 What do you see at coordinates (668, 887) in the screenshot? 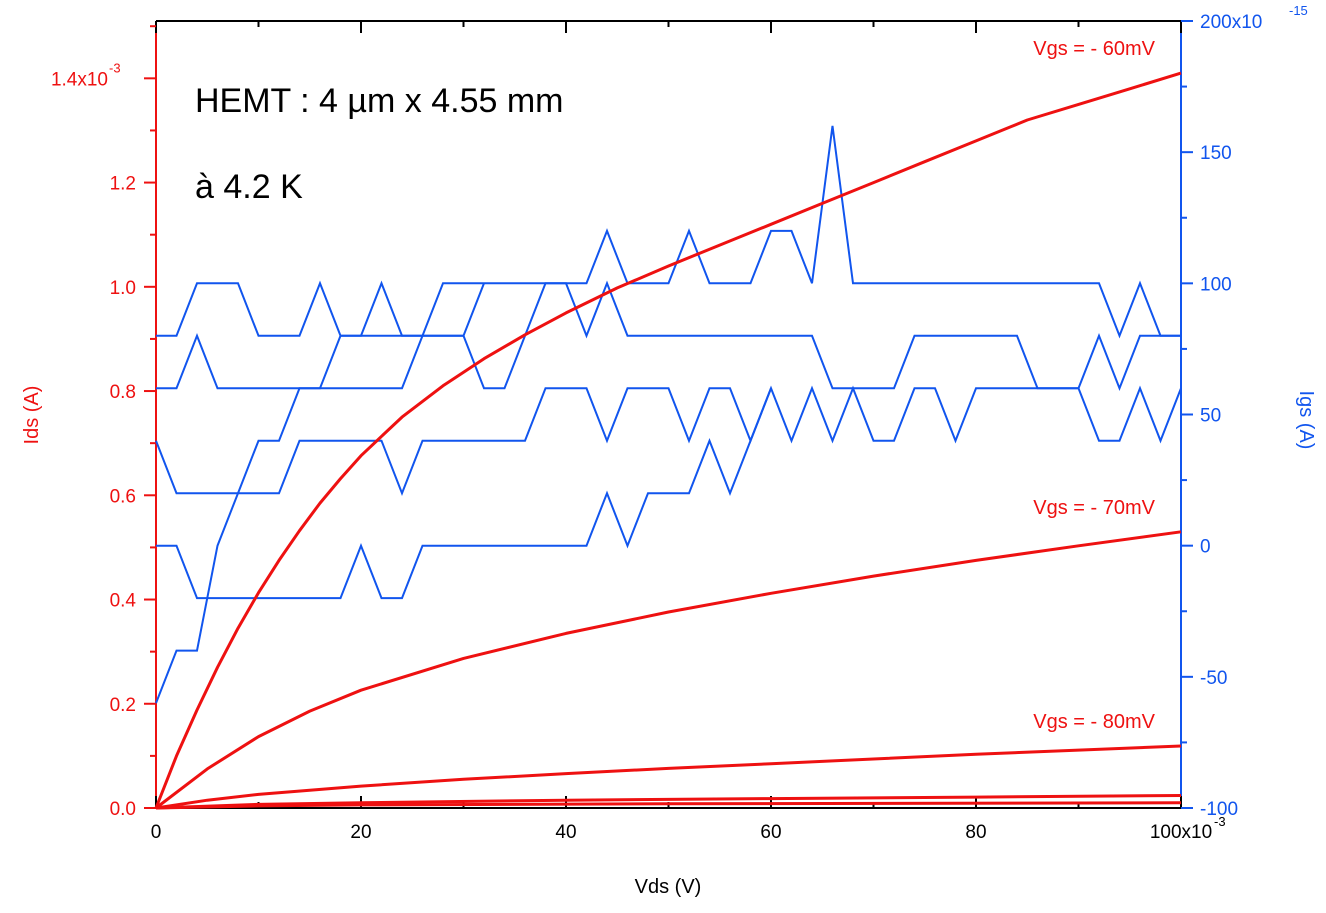
I see `x-axis-label: Vds (V)` at bounding box center [668, 887].